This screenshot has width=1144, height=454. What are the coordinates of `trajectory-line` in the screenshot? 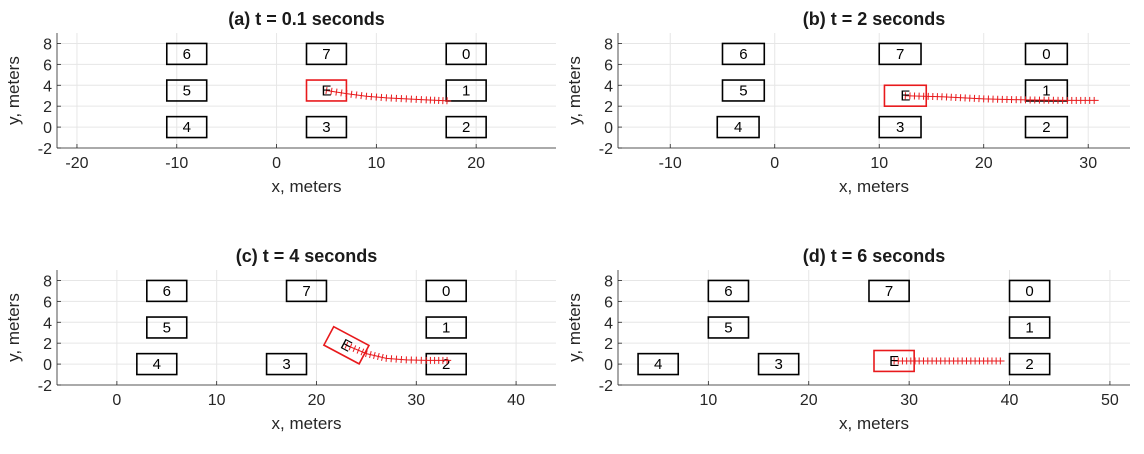 It's located at (389, 96).